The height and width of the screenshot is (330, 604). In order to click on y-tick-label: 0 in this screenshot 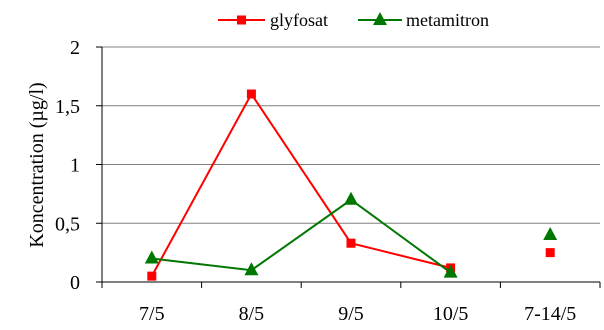, I will do `click(75, 283)`.